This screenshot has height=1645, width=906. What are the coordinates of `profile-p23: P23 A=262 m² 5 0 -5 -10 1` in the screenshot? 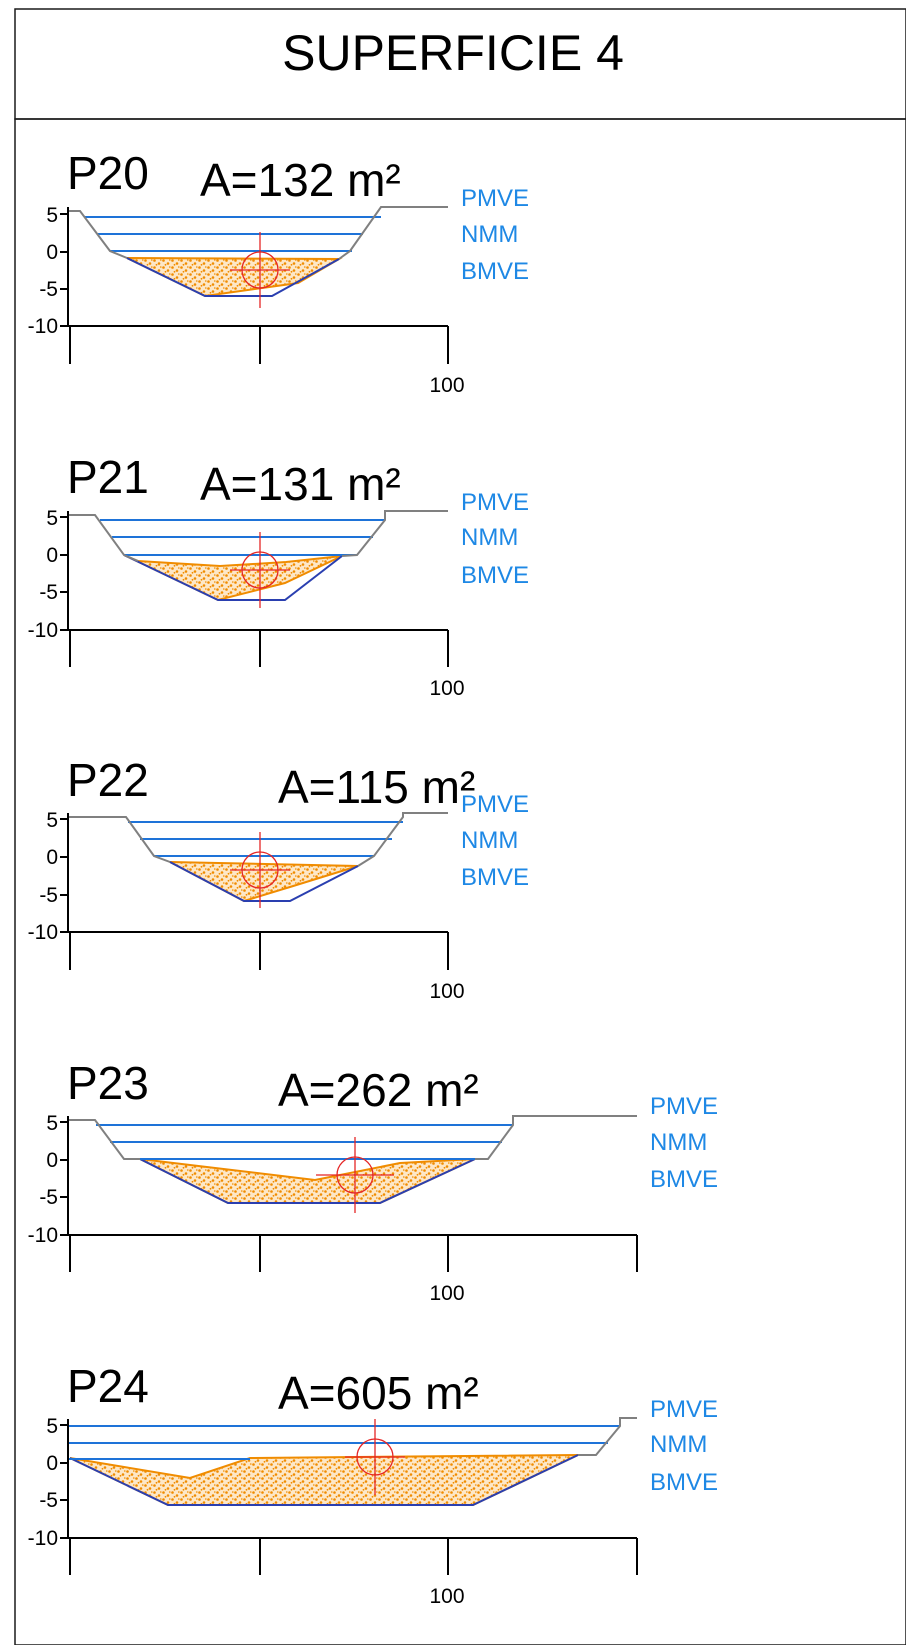 It's located at (373, 1181).